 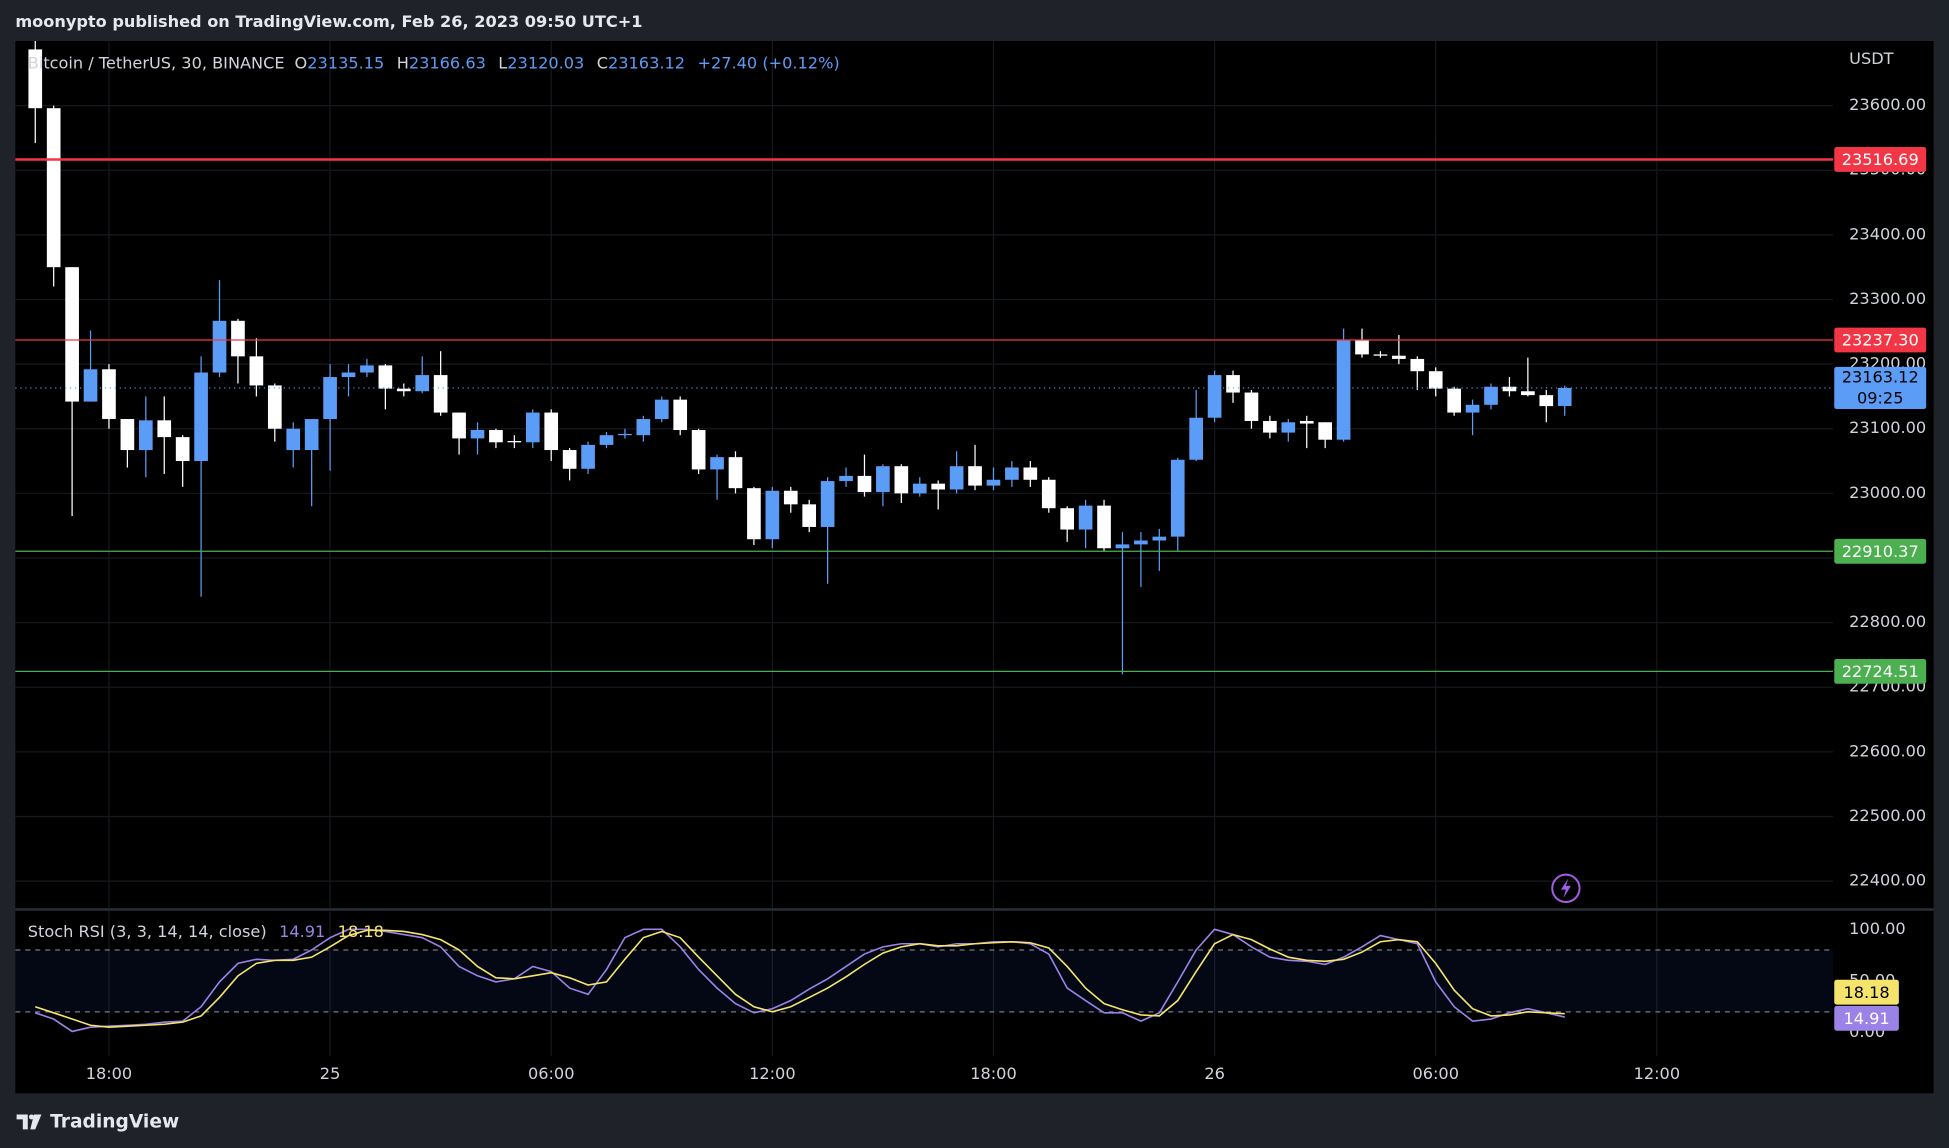 I want to click on countdown-label: 09:25, so click(x=1880, y=398).